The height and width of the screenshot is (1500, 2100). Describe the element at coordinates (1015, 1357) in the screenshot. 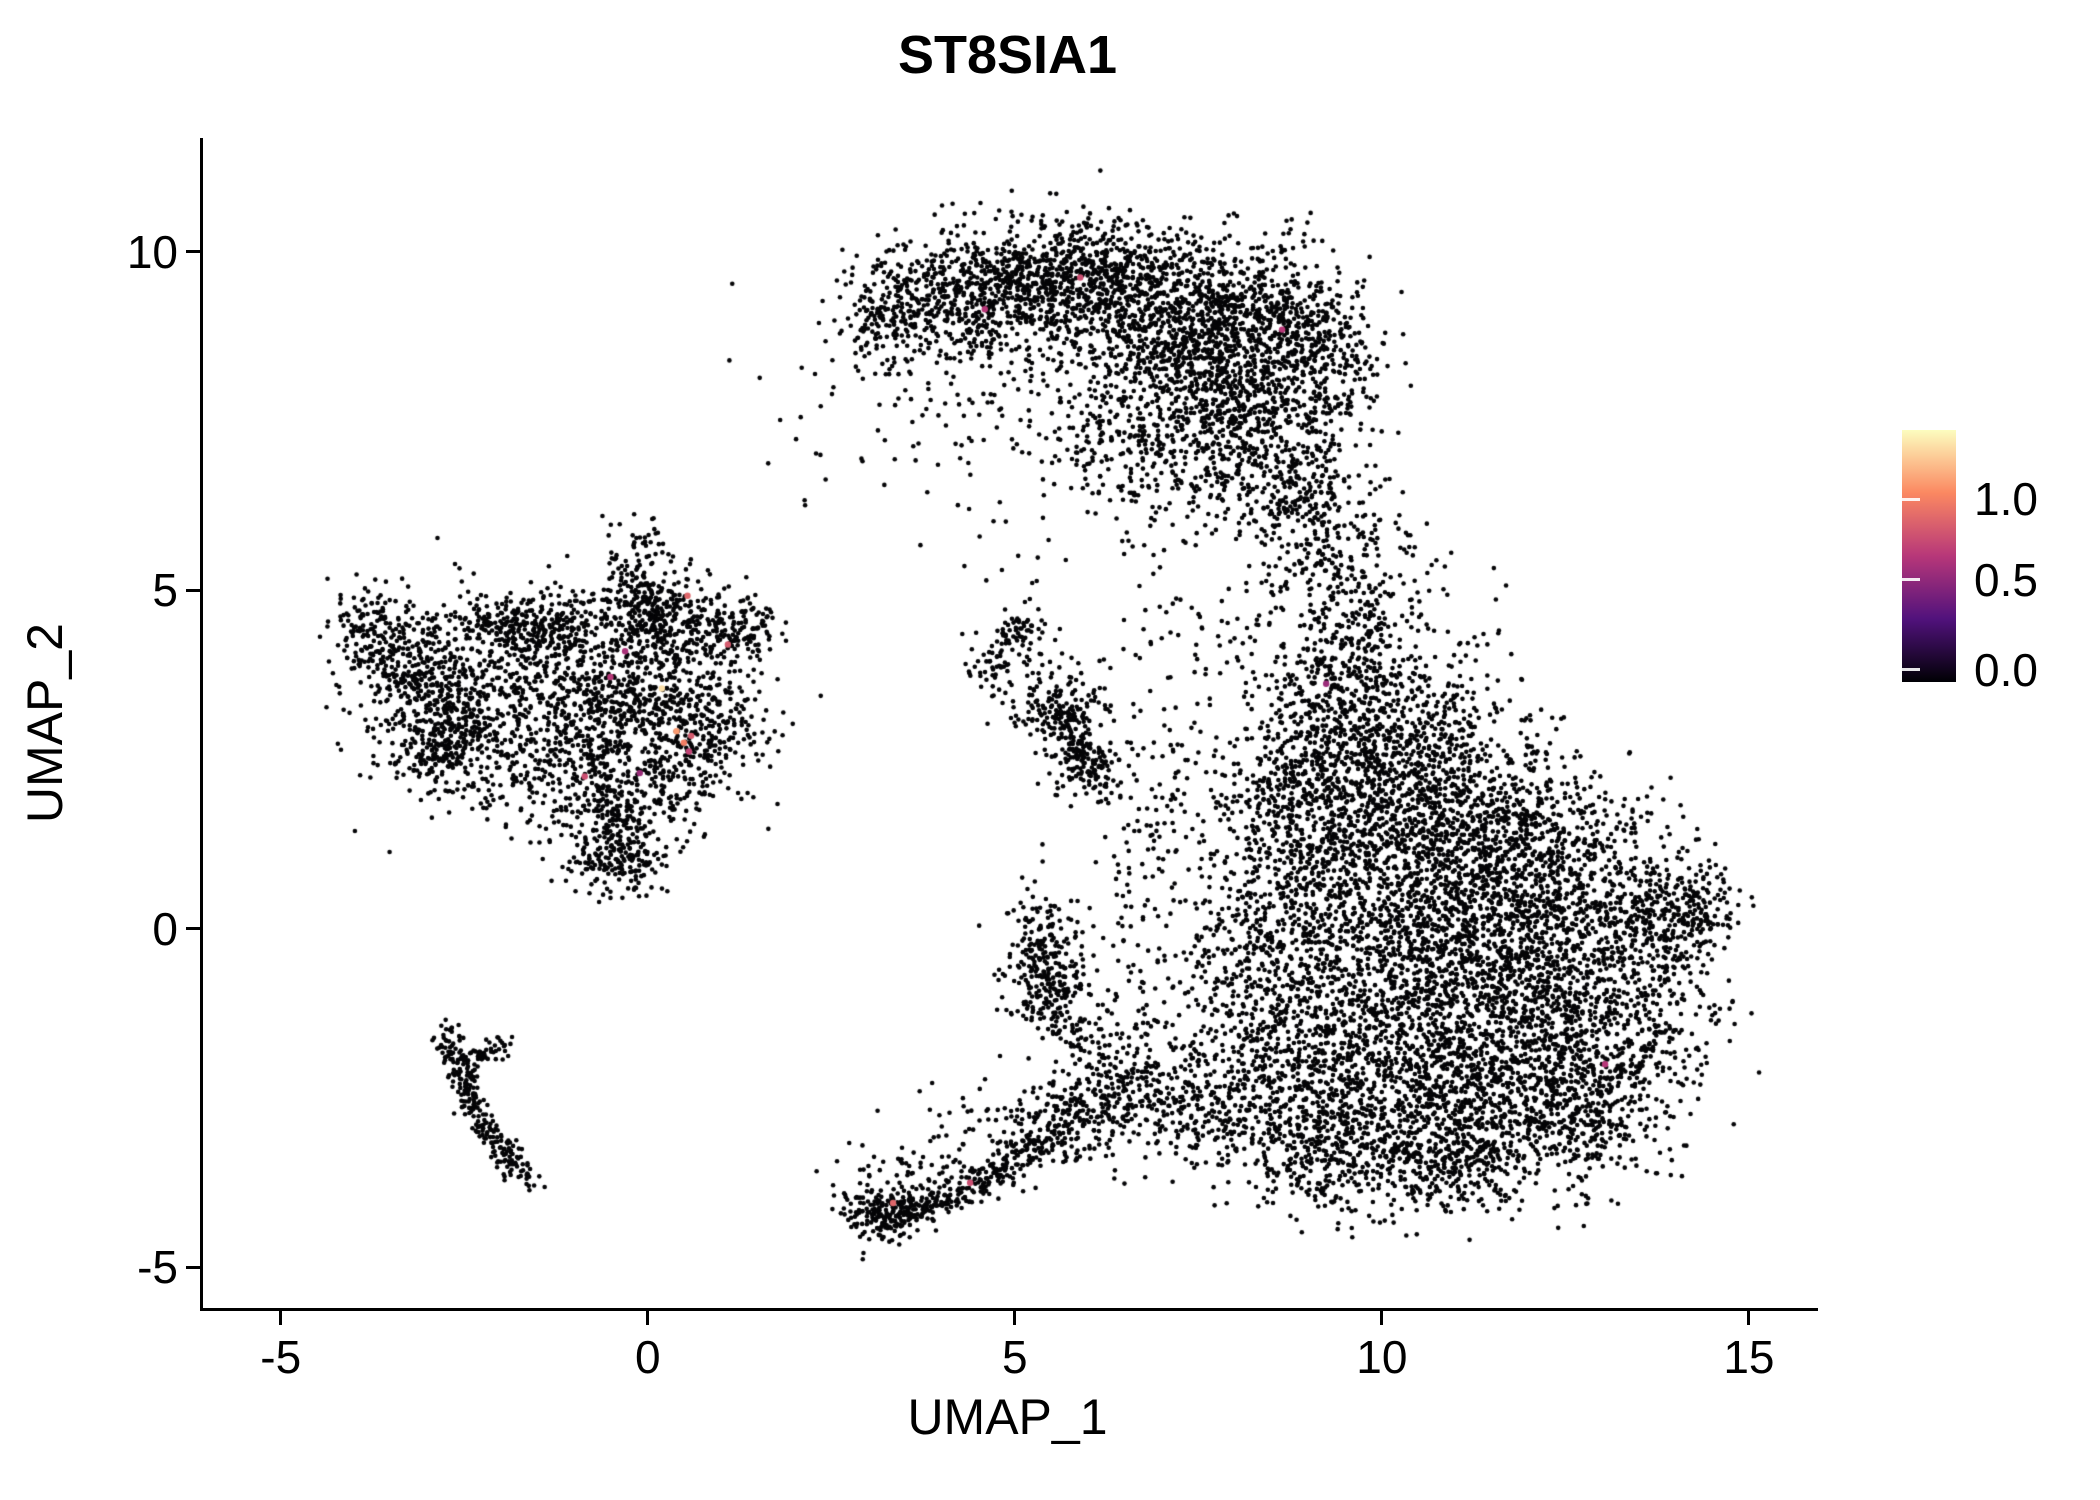

I see `x-axis-tick-label: 5` at that location.